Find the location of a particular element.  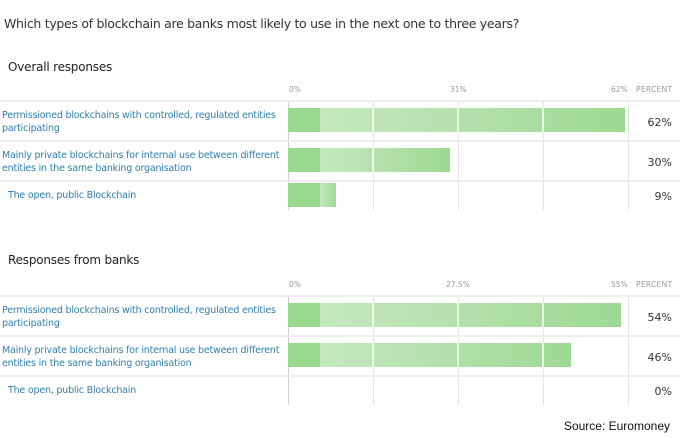

row-value: 30% is located at coordinates (659, 162).